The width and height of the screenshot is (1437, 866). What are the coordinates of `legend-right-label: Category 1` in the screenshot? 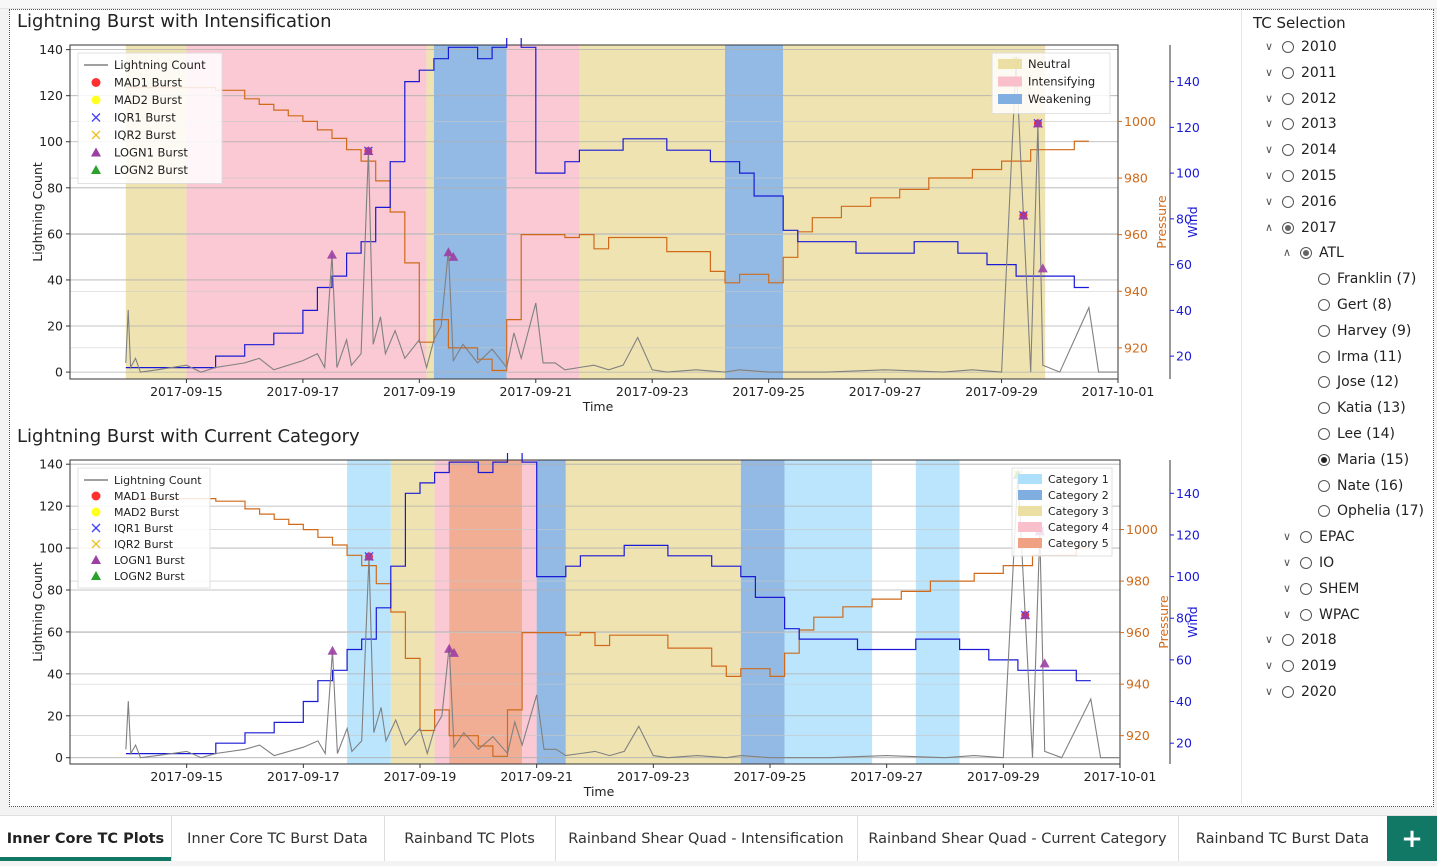 It's located at (1078, 479).